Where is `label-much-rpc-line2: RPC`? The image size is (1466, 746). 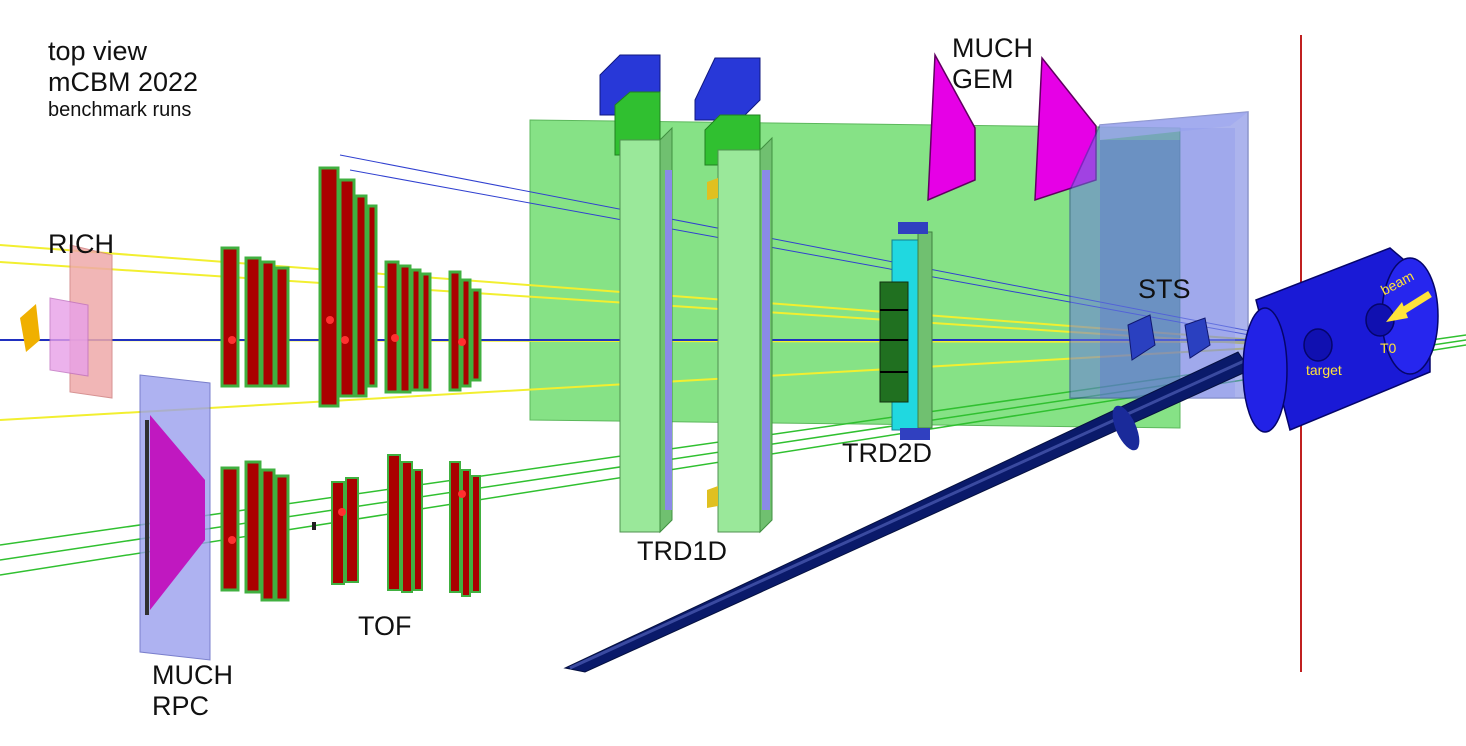
label-much-rpc-line2: RPC is located at coordinates (181, 706).